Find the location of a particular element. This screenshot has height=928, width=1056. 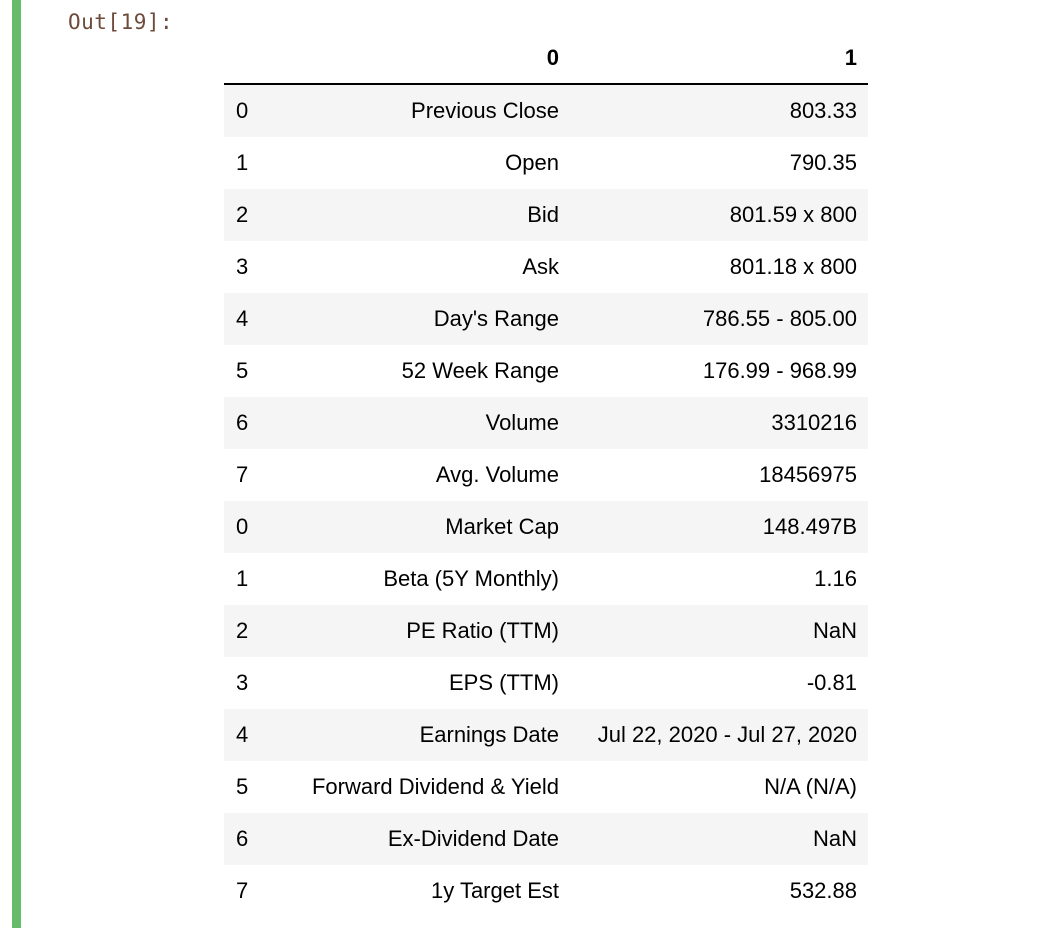

row-label: Forward Dividend & Yield is located at coordinates (435, 786).